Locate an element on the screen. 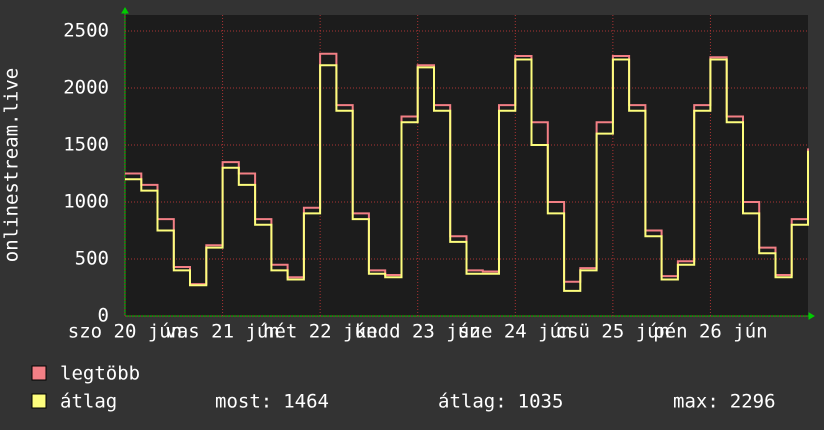  stat-label: most: is located at coordinates (243, 402).